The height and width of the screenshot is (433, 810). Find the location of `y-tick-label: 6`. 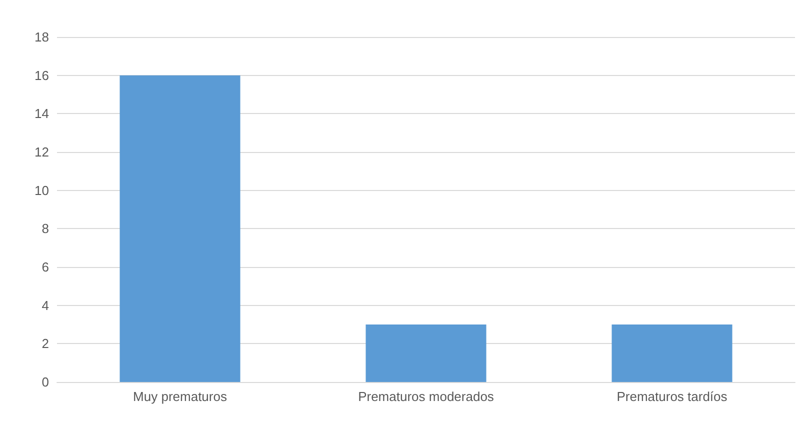

y-tick-label: 6 is located at coordinates (45, 267).